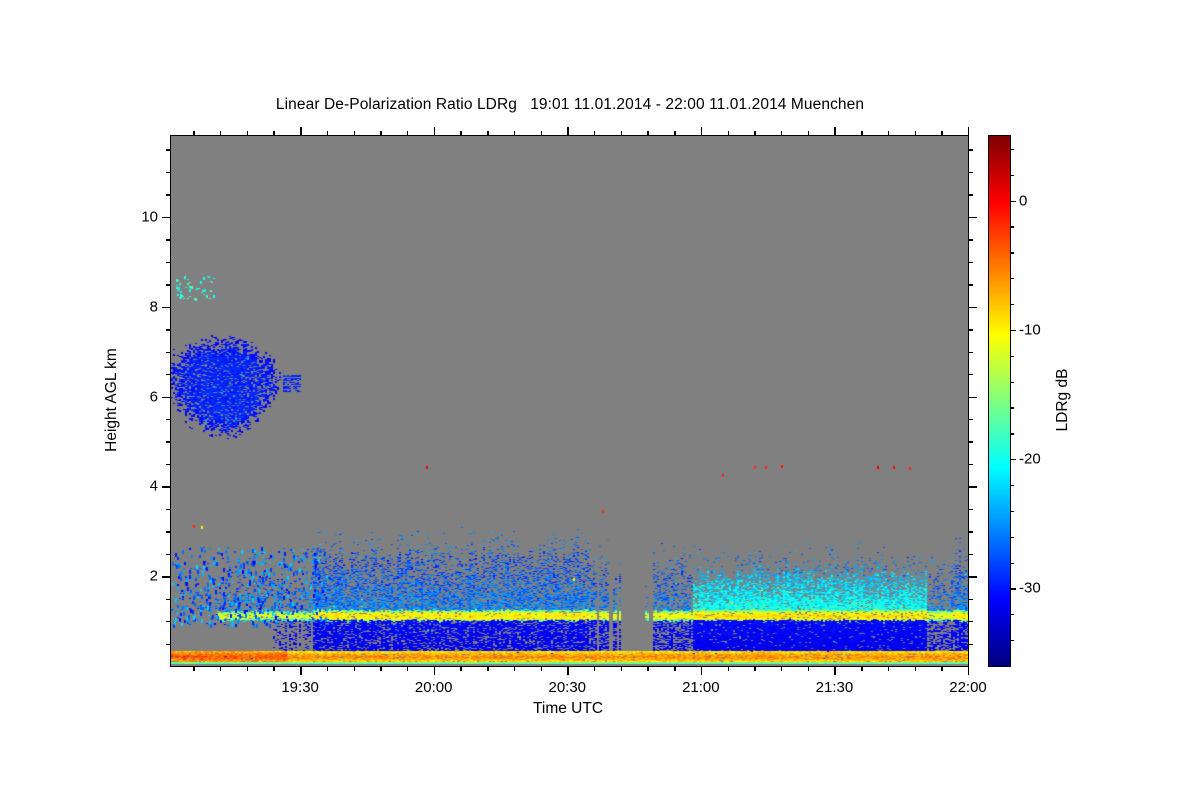 The width and height of the screenshot is (1200, 800). What do you see at coordinates (568, 708) in the screenshot?
I see `x-axis-title: Time UTC` at bounding box center [568, 708].